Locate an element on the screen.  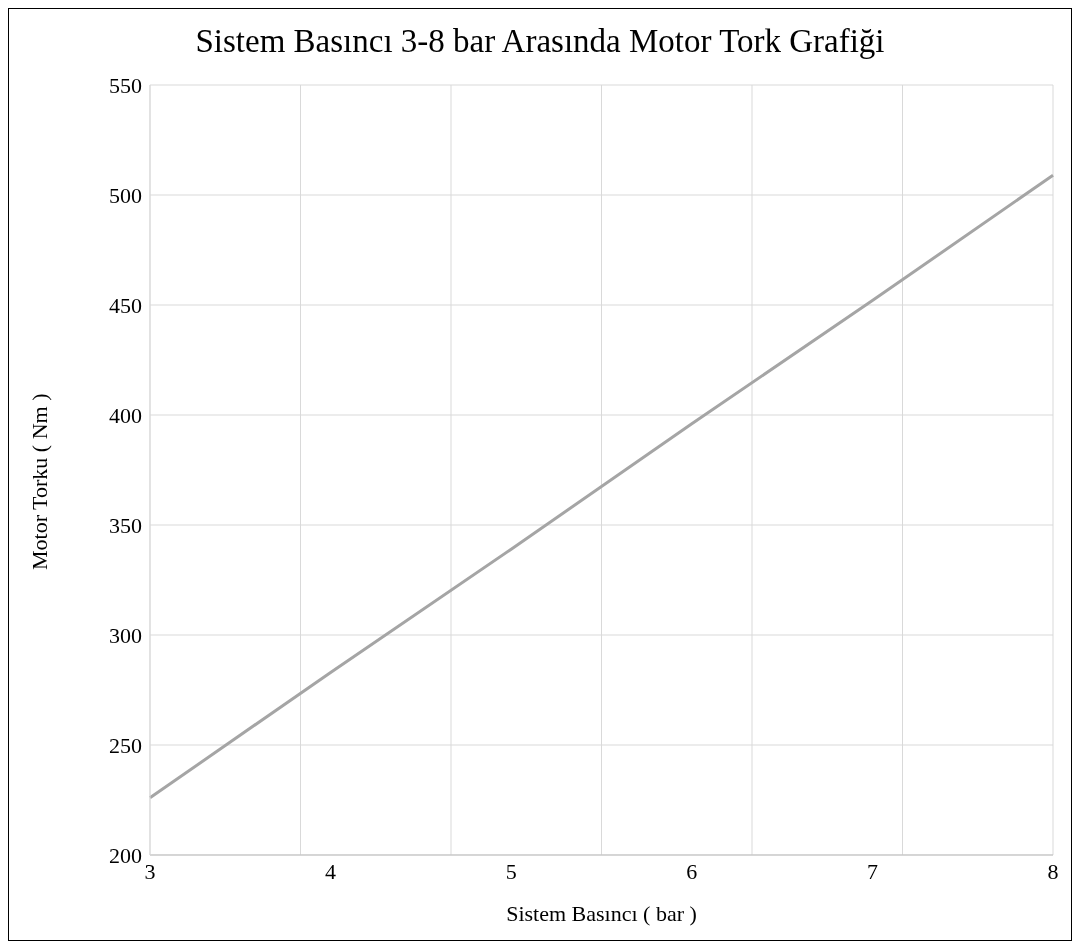
x-tick-label: 6 is located at coordinates (692, 871).